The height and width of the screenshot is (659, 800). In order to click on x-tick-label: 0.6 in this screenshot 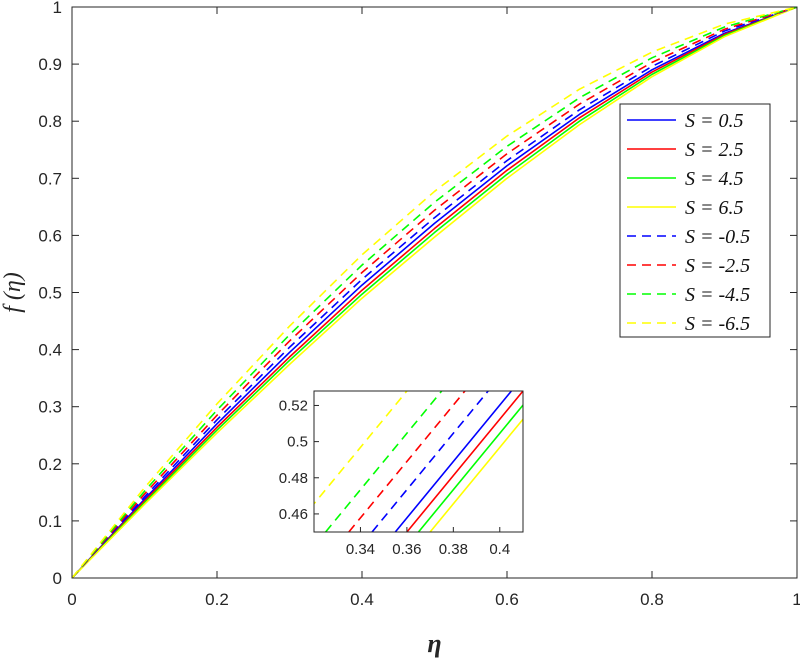, I will do `click(507, 599)`.